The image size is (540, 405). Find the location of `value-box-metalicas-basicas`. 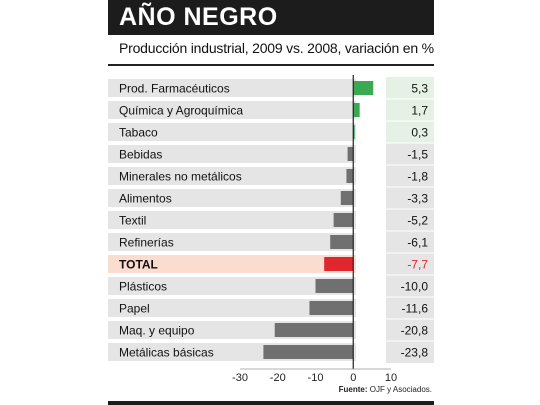

value-box-metalicas-basicas is located at coordinates (410, 352).